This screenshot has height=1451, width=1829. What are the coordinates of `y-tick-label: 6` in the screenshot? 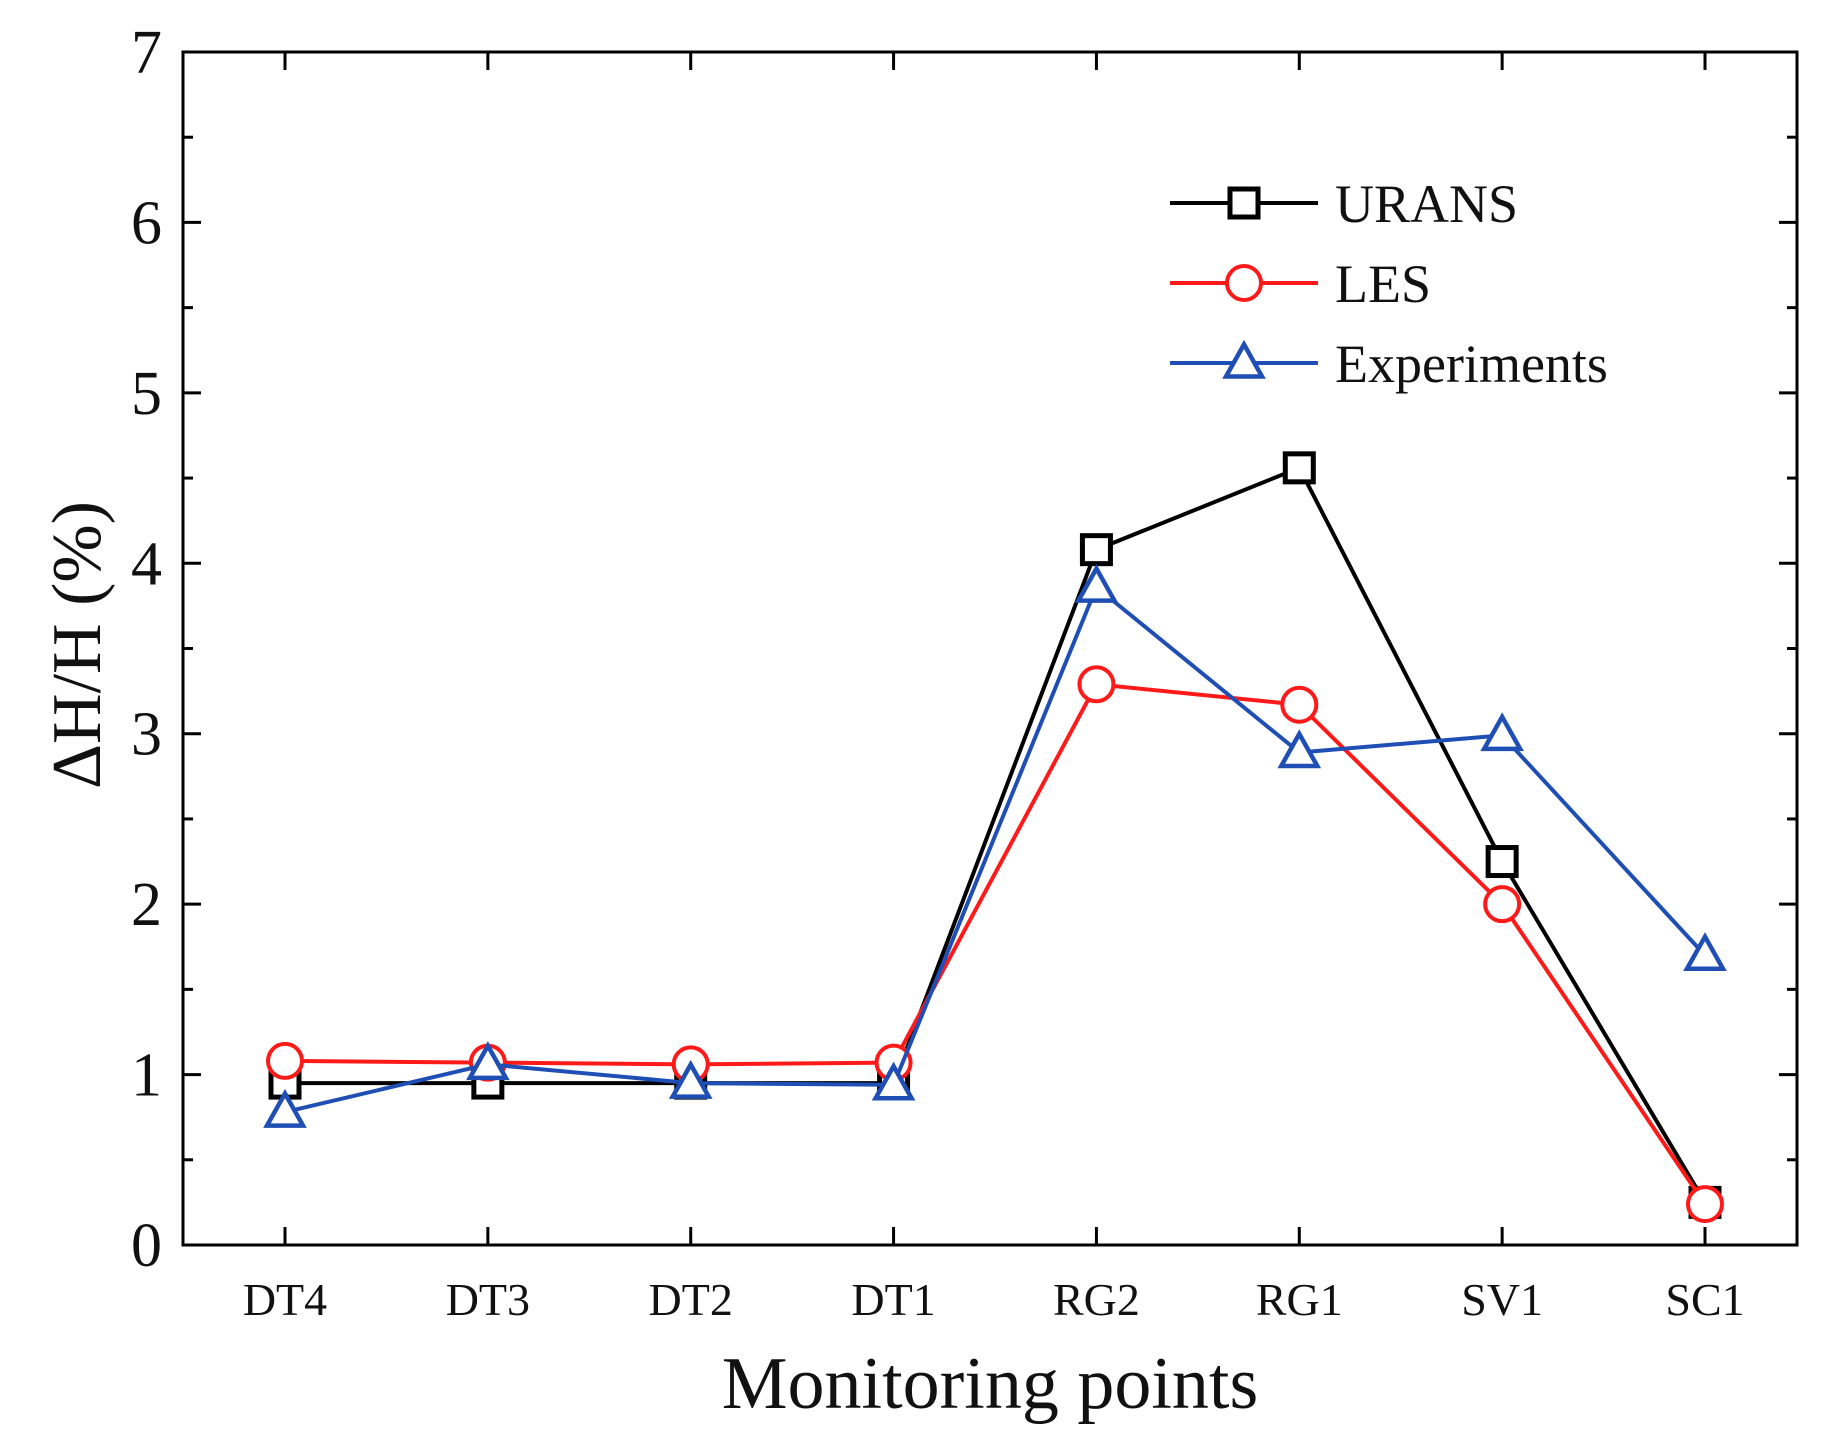 It's located at (146, 223).